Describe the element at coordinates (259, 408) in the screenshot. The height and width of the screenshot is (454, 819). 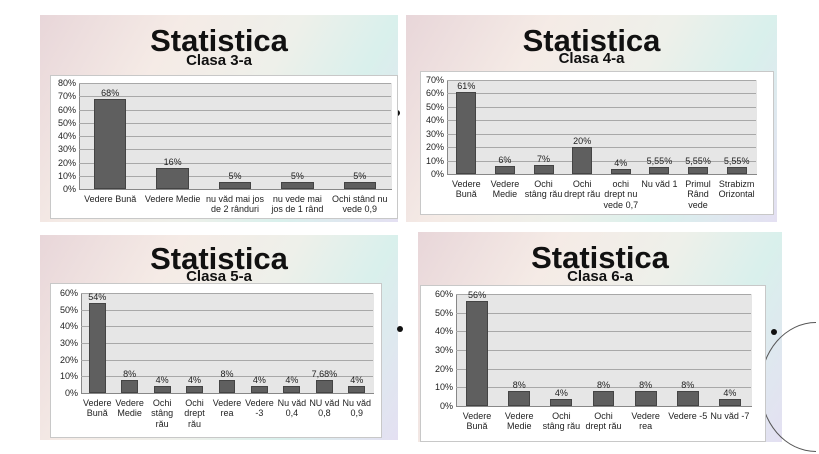
I see `category-label: Vedere -3` at that location.